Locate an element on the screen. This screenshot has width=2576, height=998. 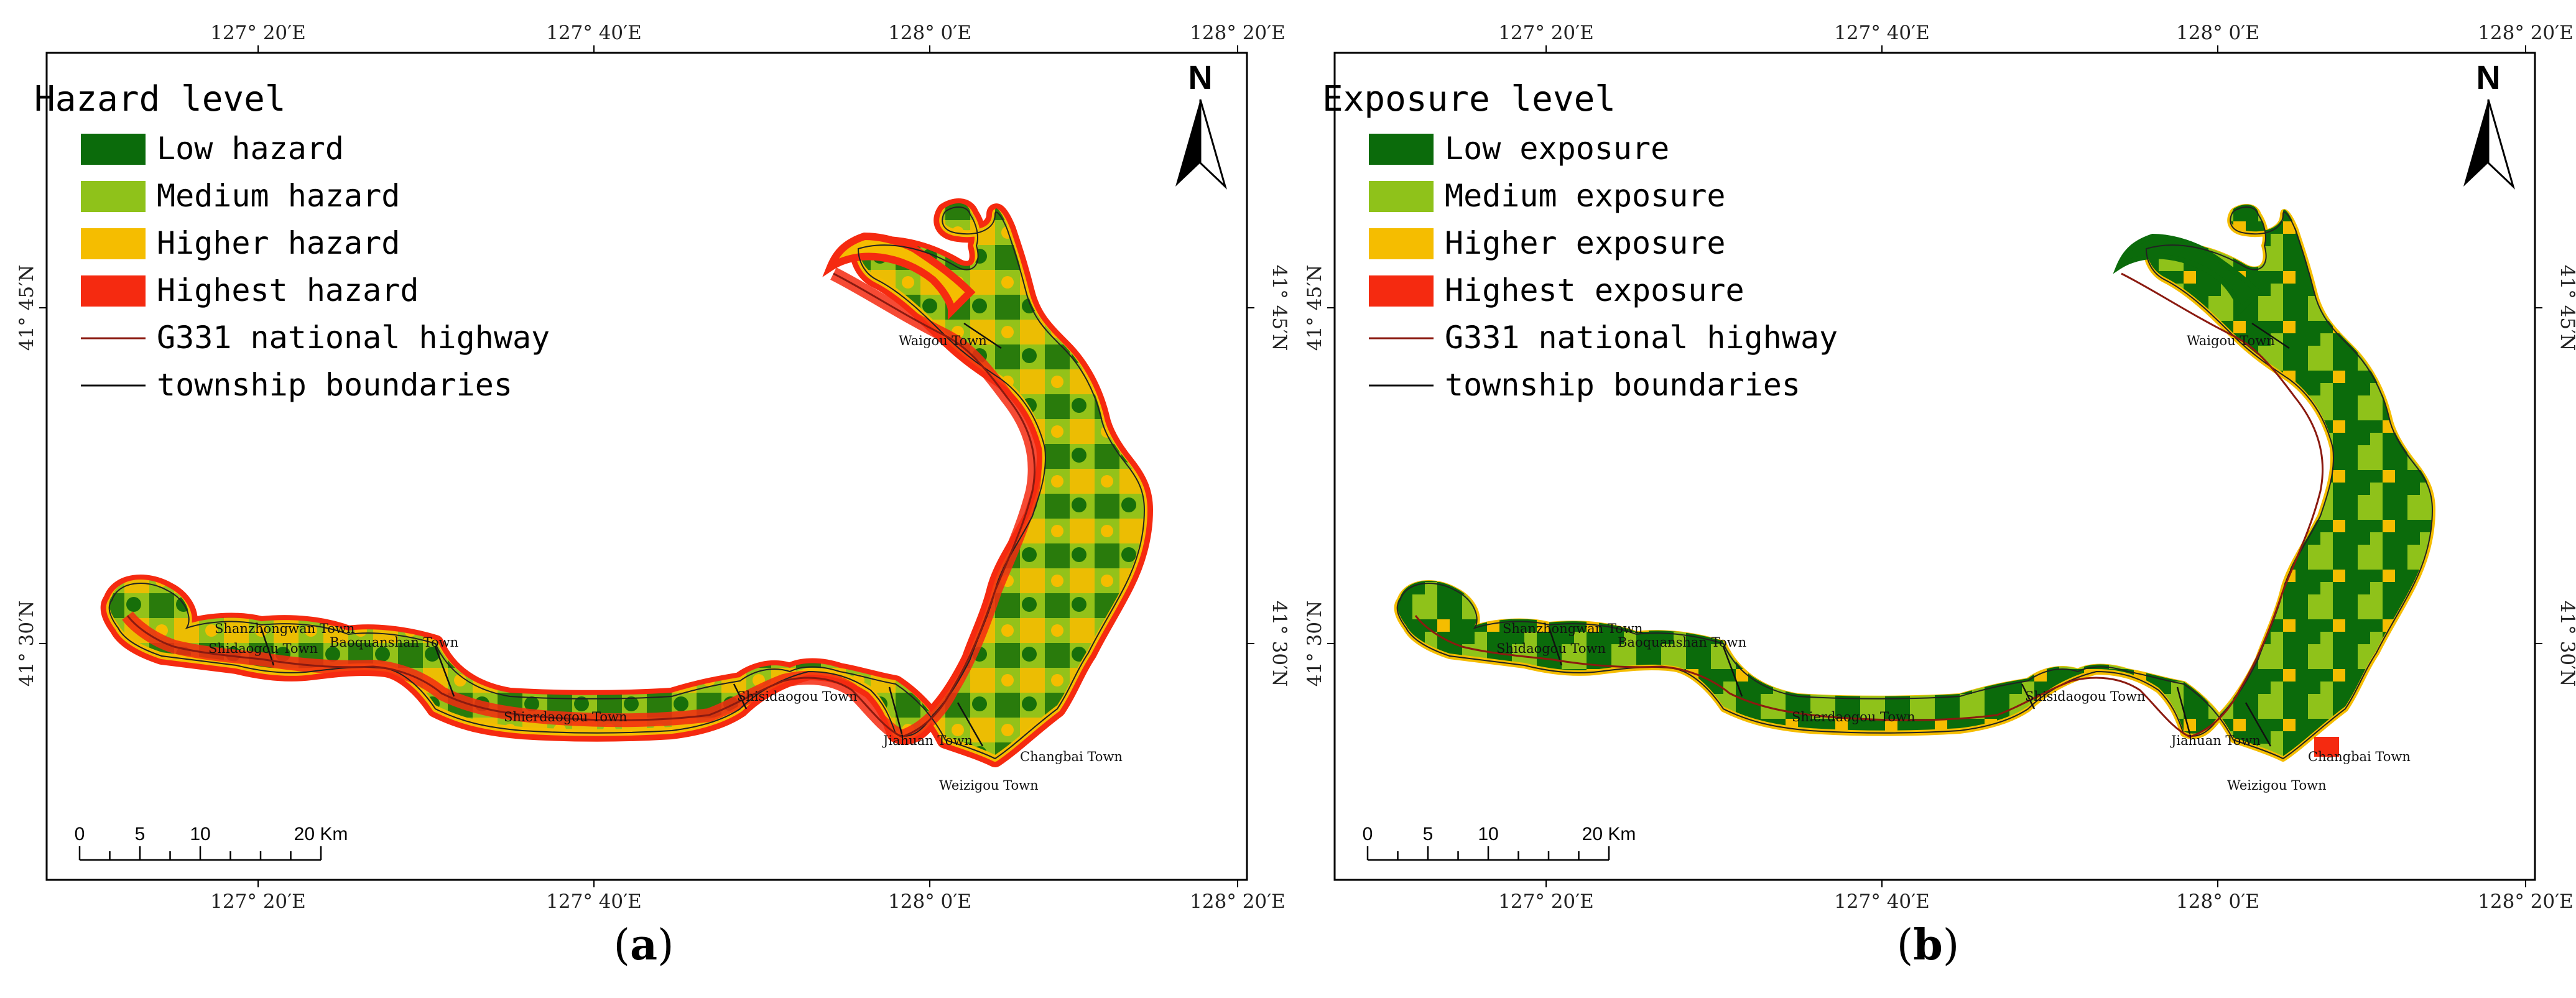
legend-title: Exposure level is located at coordinates (1469, 99).